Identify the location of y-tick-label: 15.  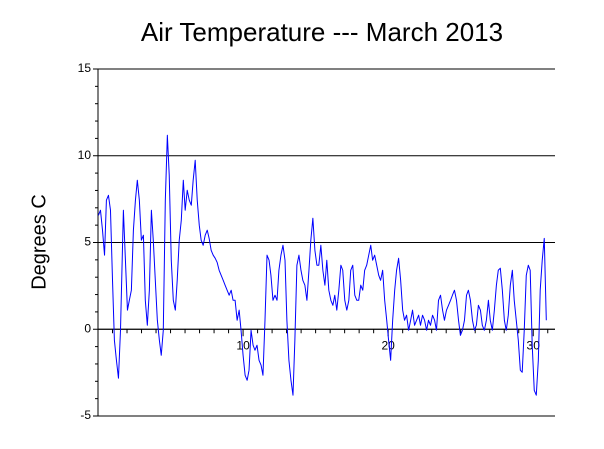
(85, 68).